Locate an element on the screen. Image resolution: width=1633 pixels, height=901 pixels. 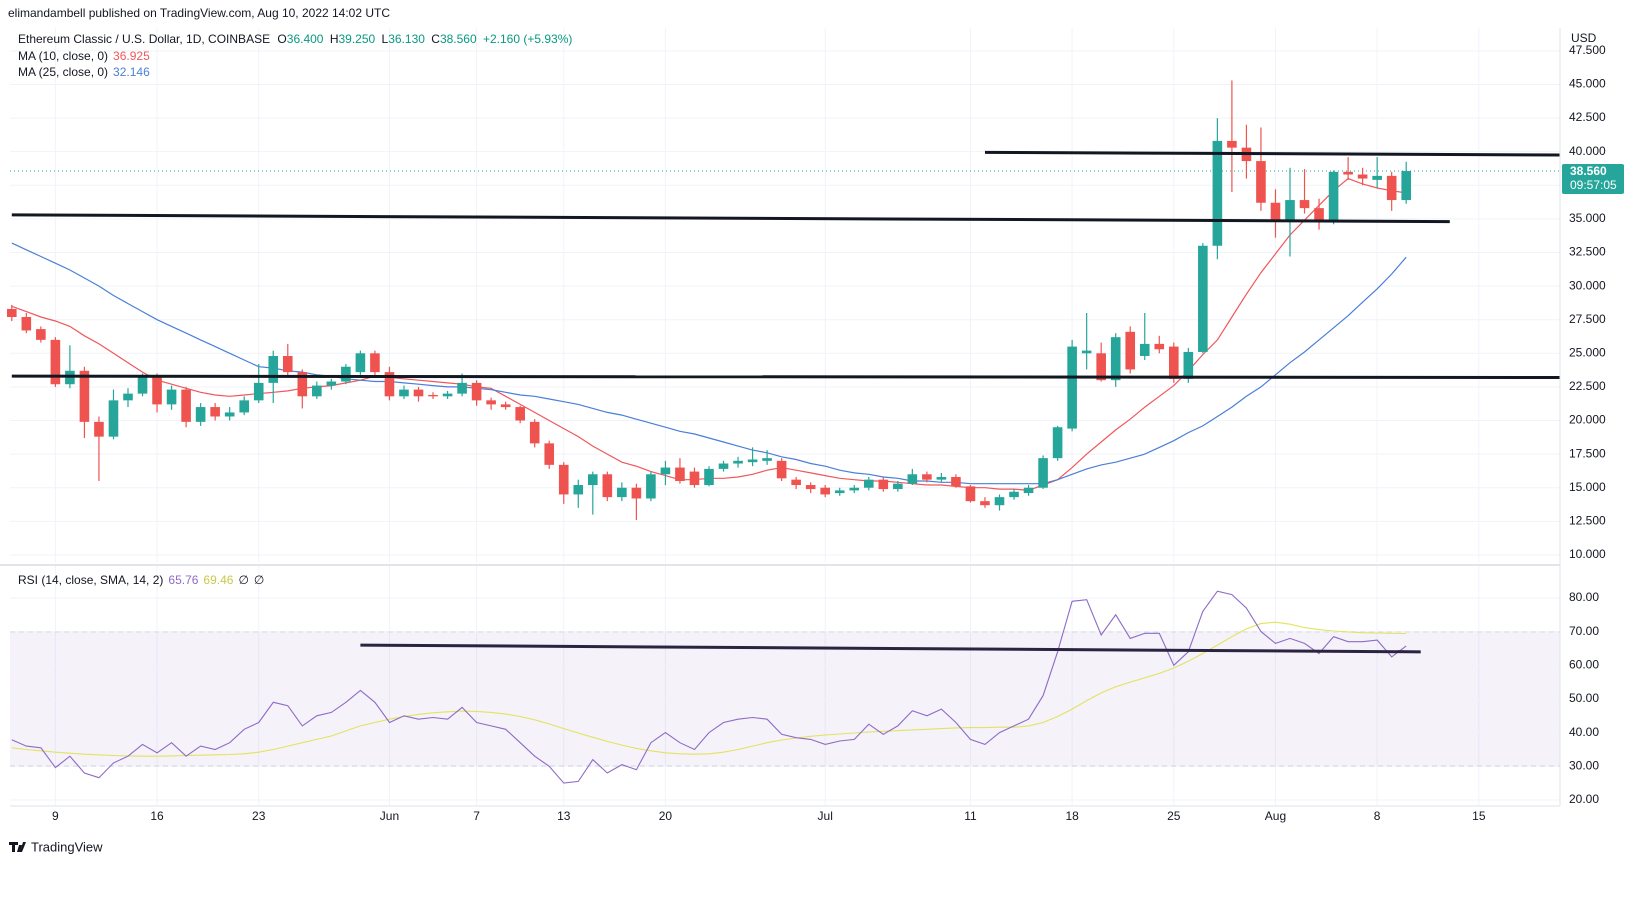
x-tick-label: Jul is located at coordinates (825, 816).